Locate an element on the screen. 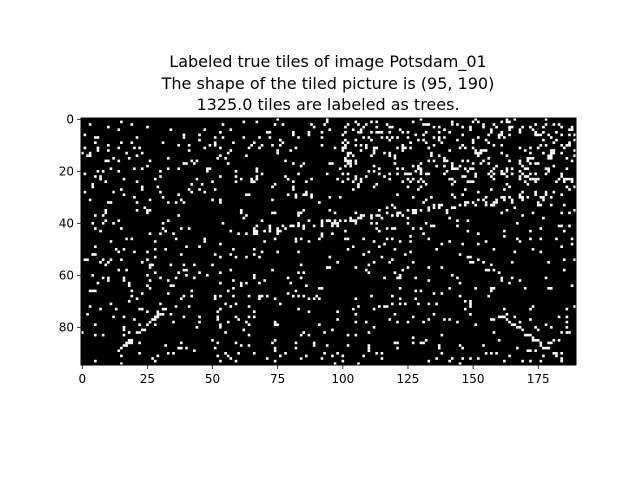  y-tick-label: 0 is located at coordinates (70, 119).